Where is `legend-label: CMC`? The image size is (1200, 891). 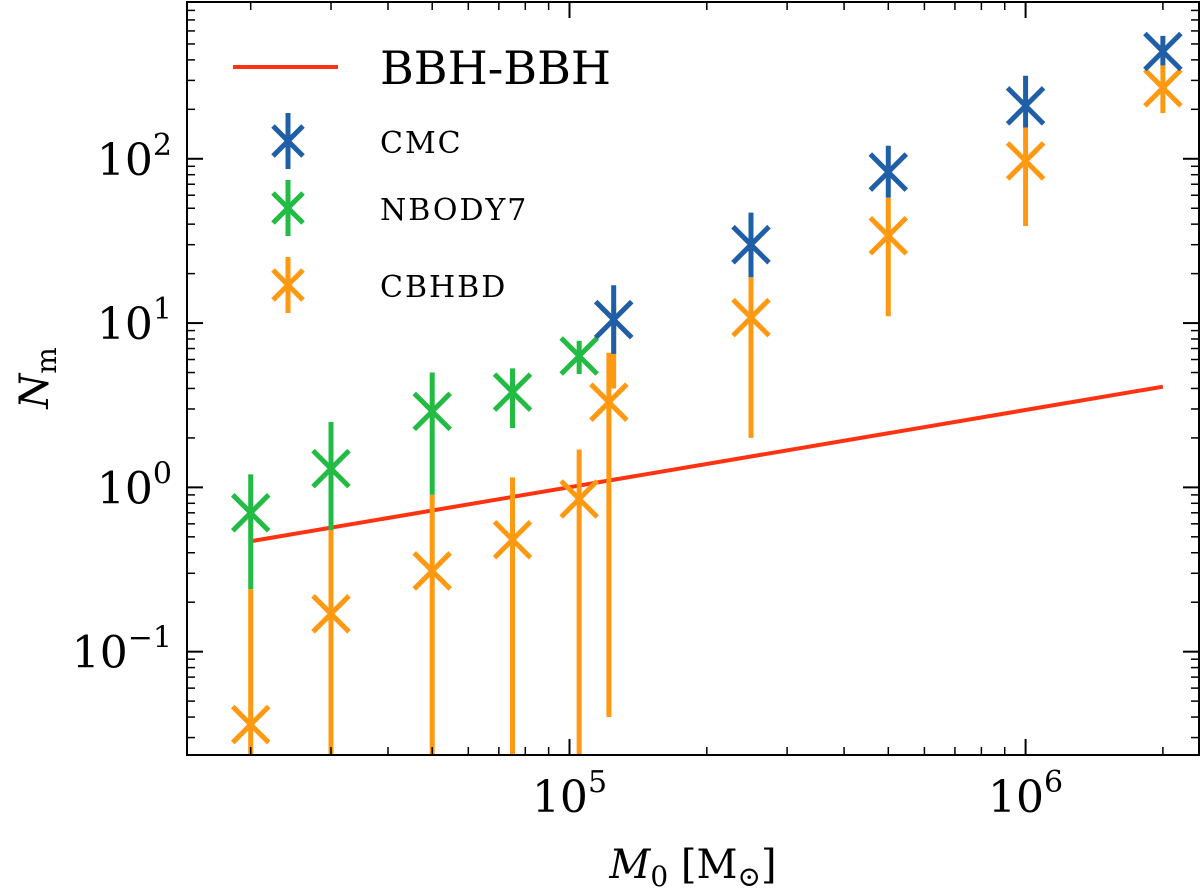 legend-label: CMC is located at coordinates (421, 143).